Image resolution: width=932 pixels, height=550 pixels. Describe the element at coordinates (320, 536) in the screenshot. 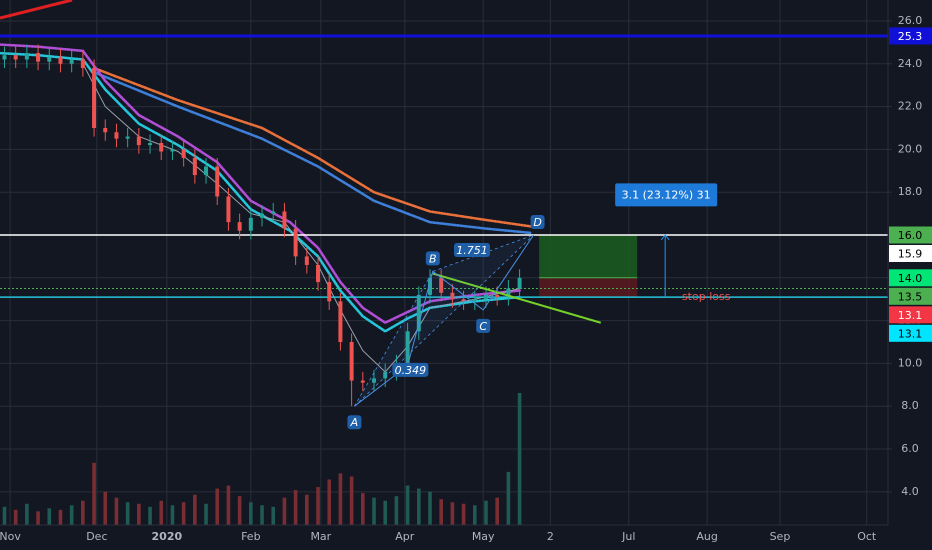

I see `x-tick-label: Mar` at that location.